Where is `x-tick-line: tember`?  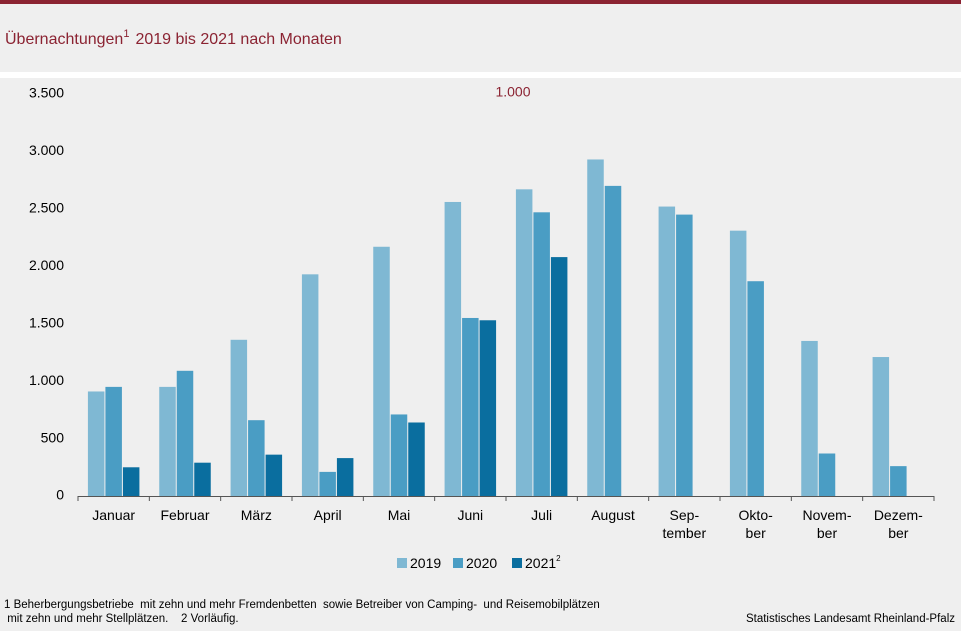 x-tick-line: tember is located at coordinates (685, 533).